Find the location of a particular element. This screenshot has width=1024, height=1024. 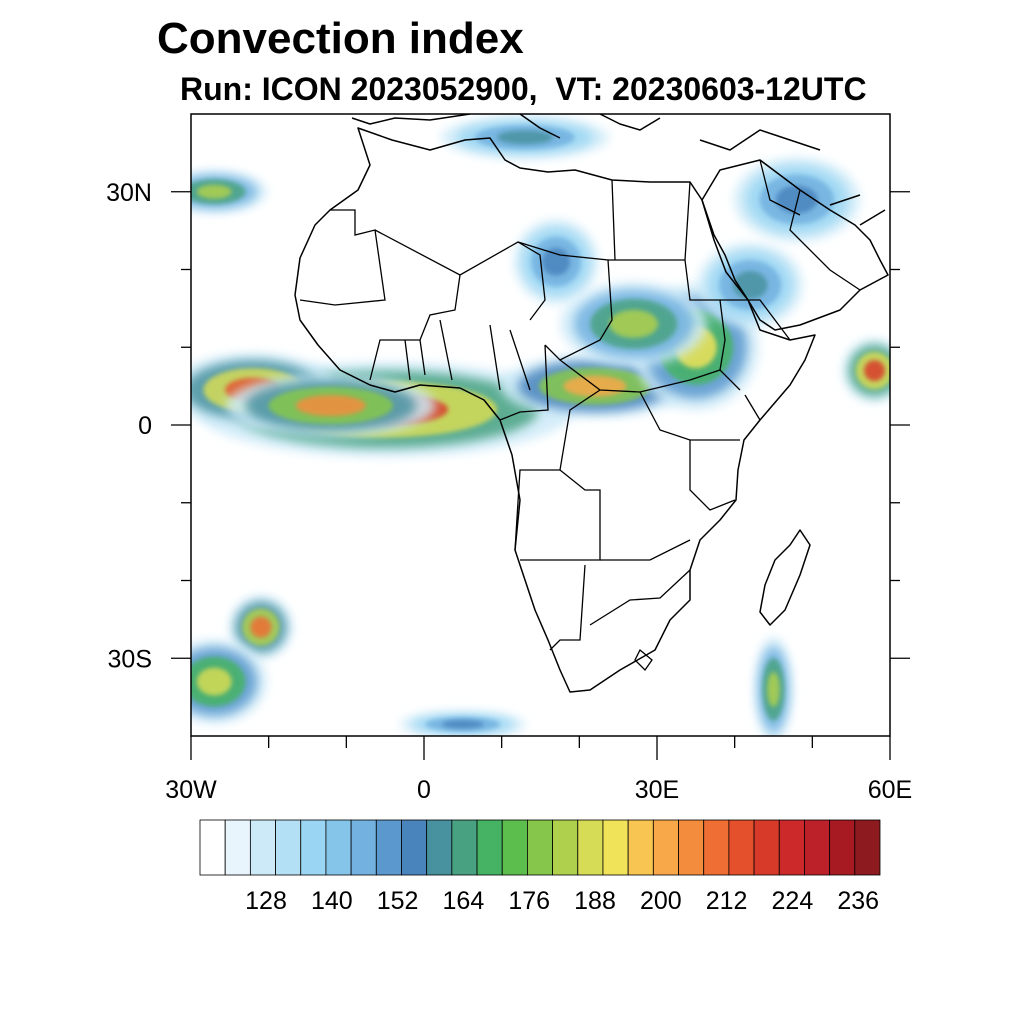

colorbar-label: 224 is located at coordinates (792, 901).